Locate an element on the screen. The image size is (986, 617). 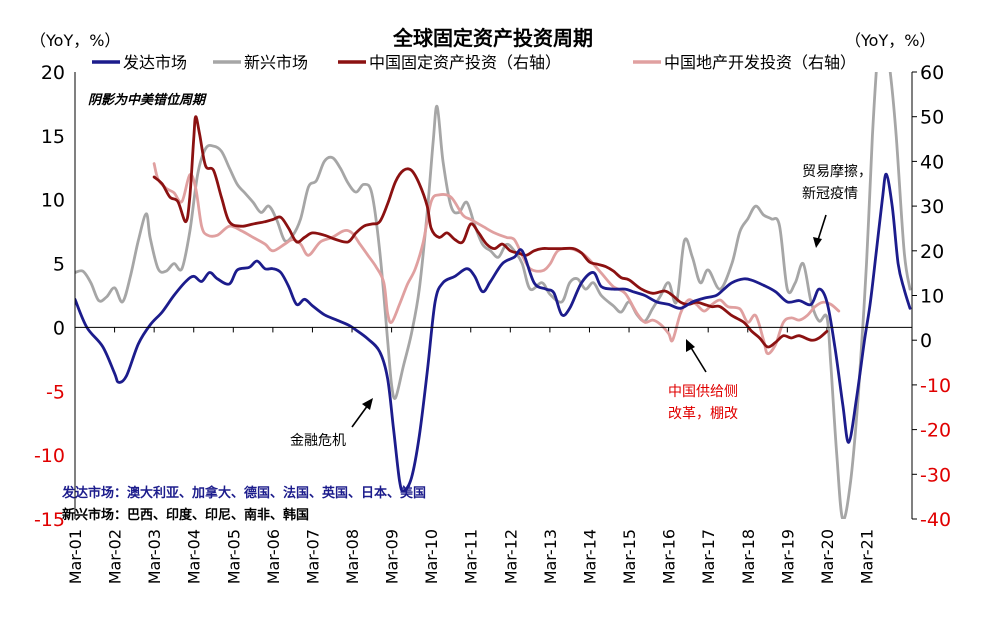
shading-note: 阴影为中美错位周期 is located at coordinates (147, 100).